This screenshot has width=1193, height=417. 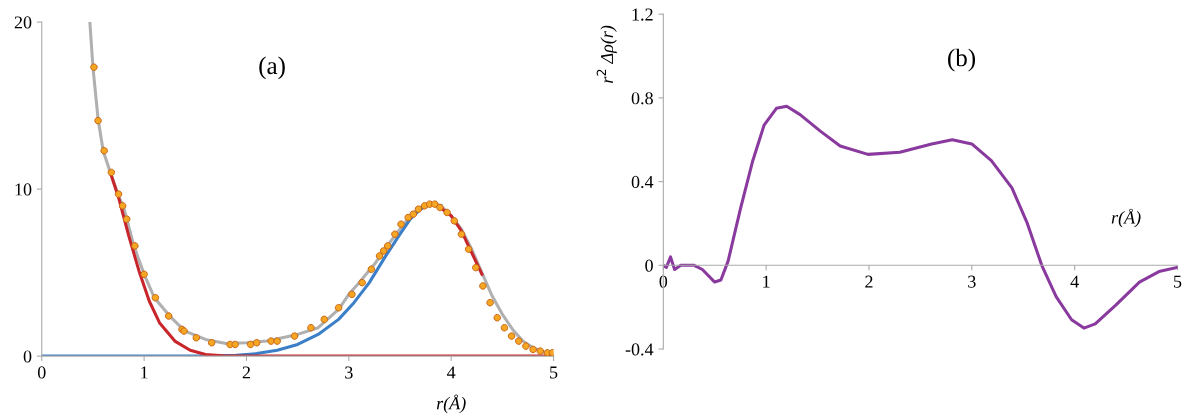 I want to click on y-tick-label: 20, so click(x=23, y=22).